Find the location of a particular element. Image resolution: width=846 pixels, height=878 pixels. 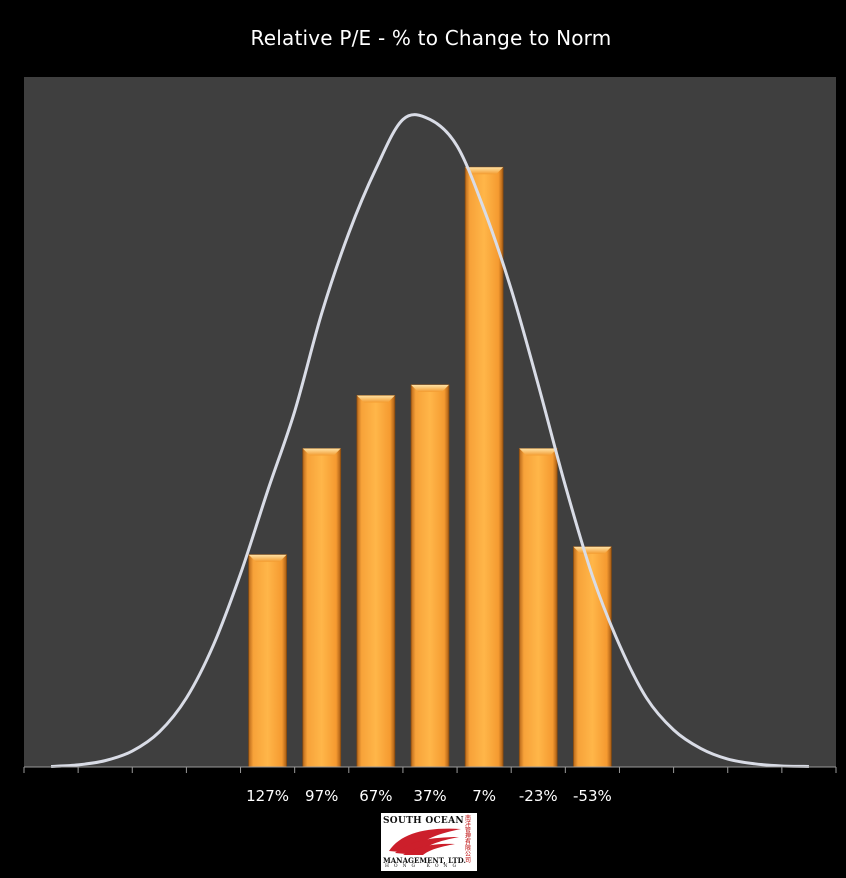

logo-line3: HONG KONG is located at coordinates (423, 866).